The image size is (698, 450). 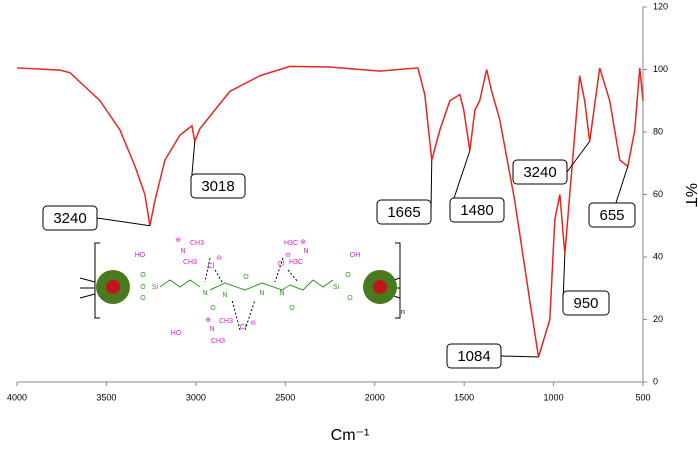 What do you see at coordinates (403, 312) in the screenshot?
I see `structure-label: n` at bounding box center [403, 312].